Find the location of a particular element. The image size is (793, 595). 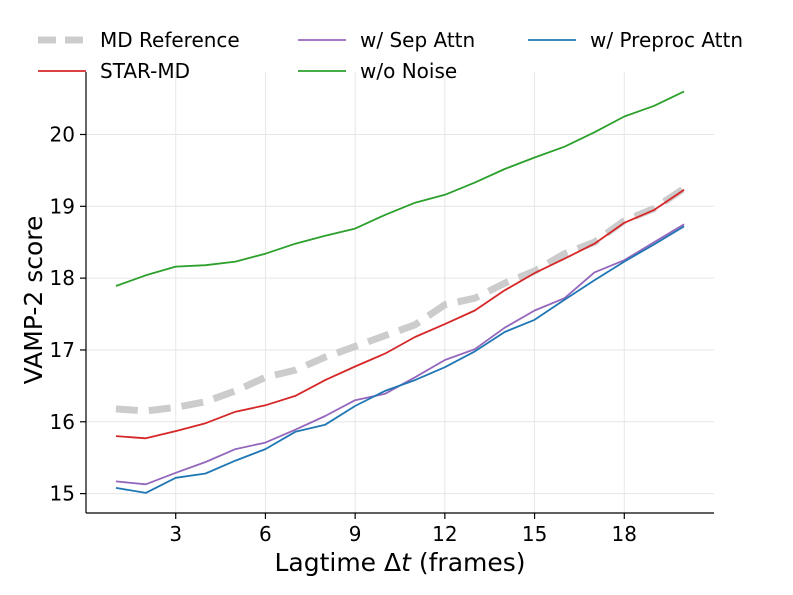

y-tick-label-20: 20 is located at coordinates (62, 134).